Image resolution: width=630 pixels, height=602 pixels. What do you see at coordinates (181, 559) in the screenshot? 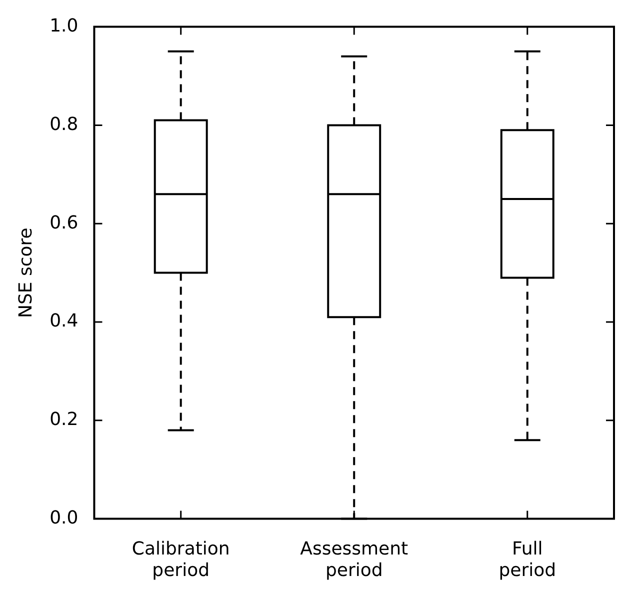
I see `x-tick-label: Calibration period` at bounding box center [181, 559].